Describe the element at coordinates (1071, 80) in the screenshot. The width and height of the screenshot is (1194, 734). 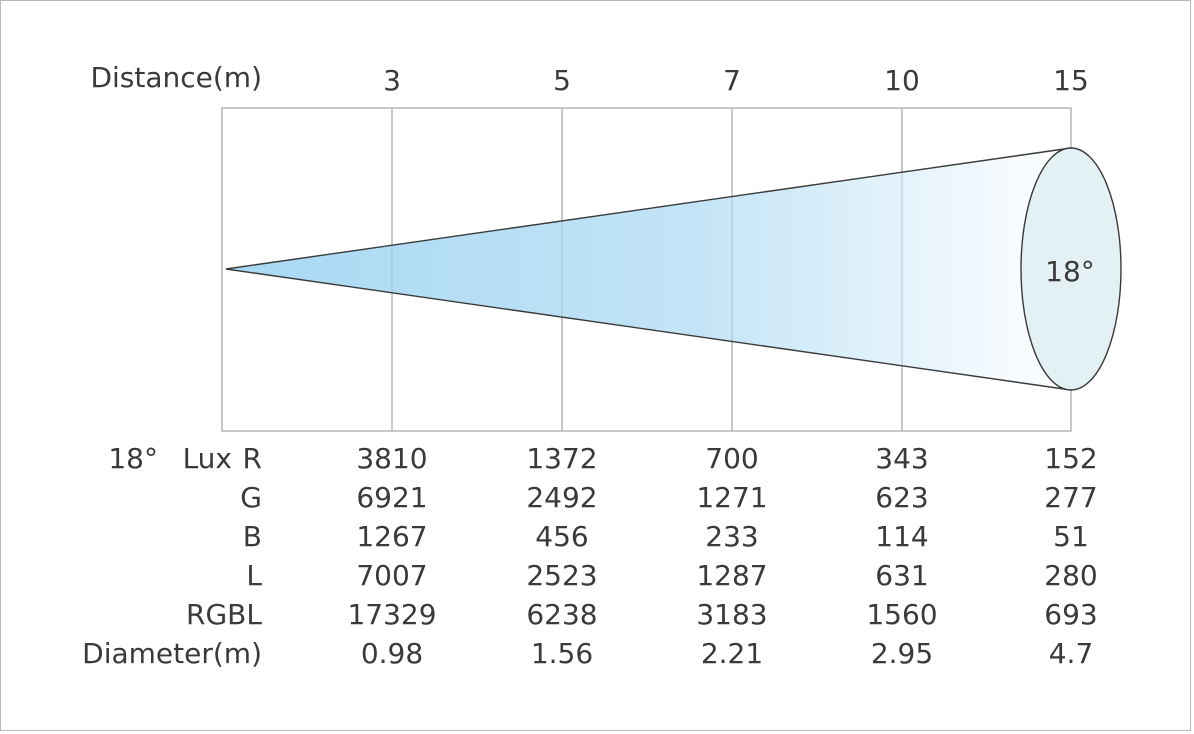
I see `distance-label: 15` at that location.